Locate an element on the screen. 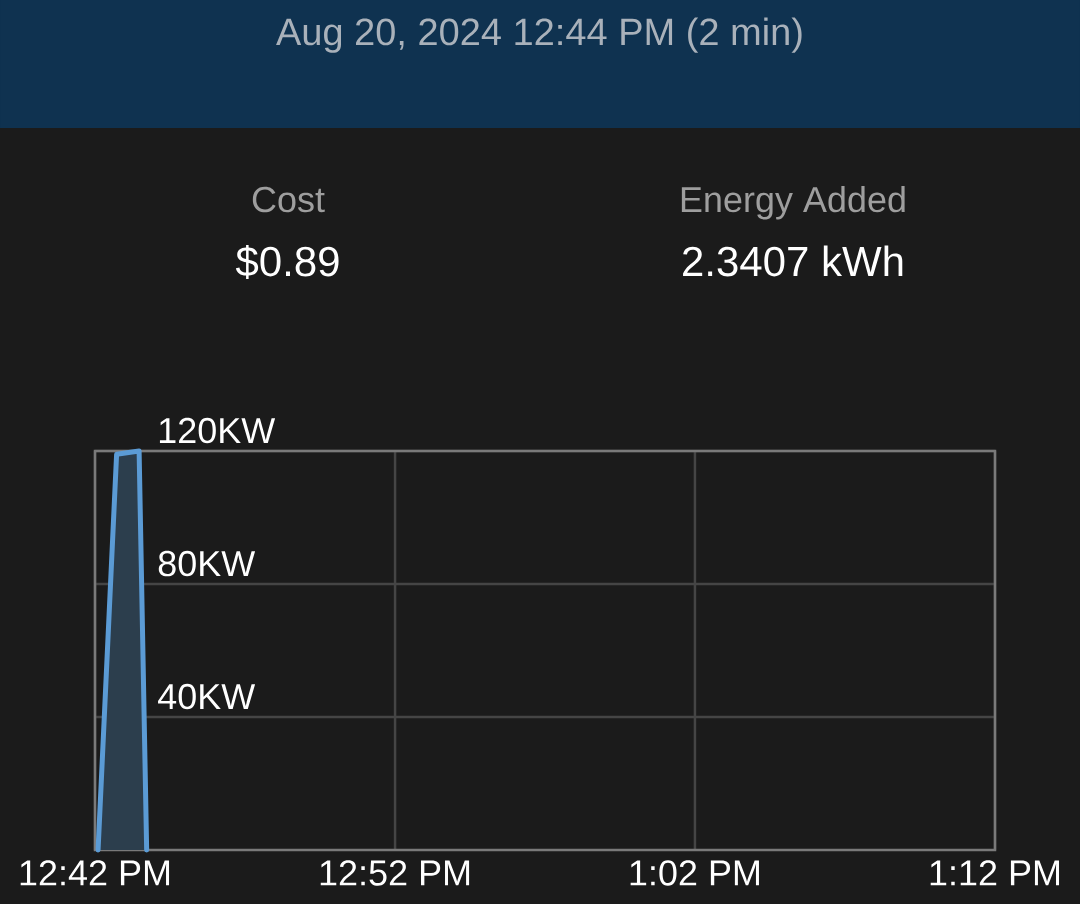 The height and width of the screenshot is (904, 1080). y-tick-label: 40KW is located at coordinates (207, 696).